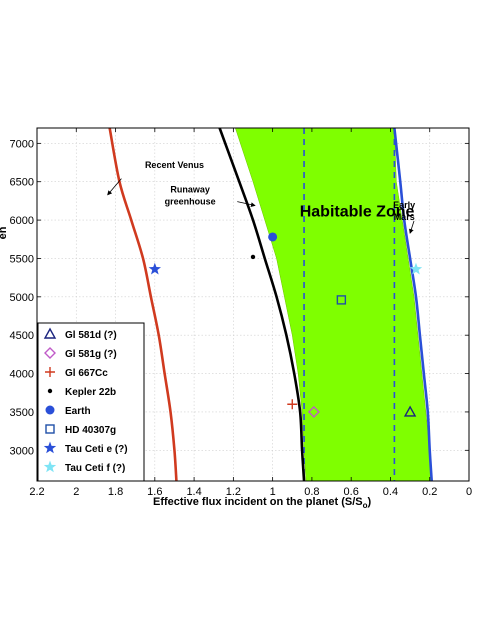 This screenshot has height=627, width=484. I want to click on data-point-gl-581d, so click(410, 411).